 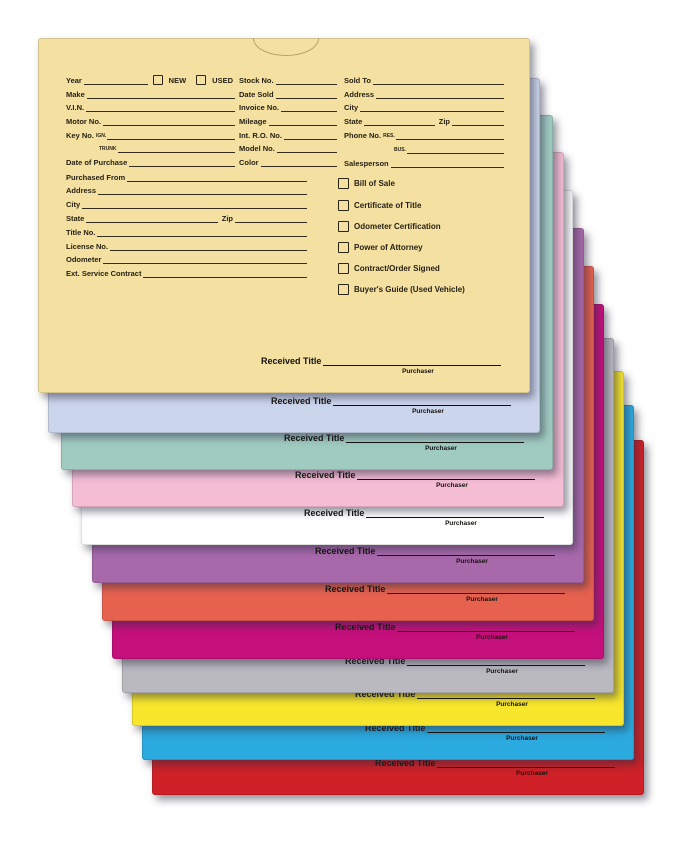 I want to click on field-sublabel: RES., so click(x=389, y=136).